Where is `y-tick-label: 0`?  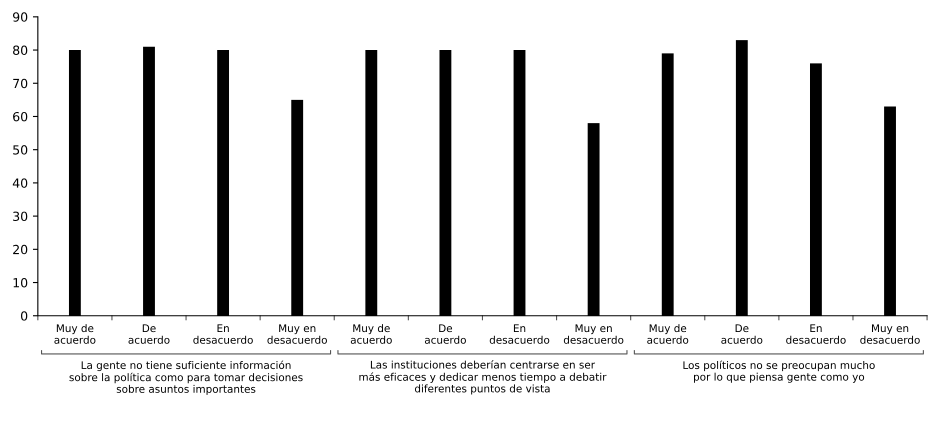
y-tick-label: 0 is located at coordinates (24, 316).